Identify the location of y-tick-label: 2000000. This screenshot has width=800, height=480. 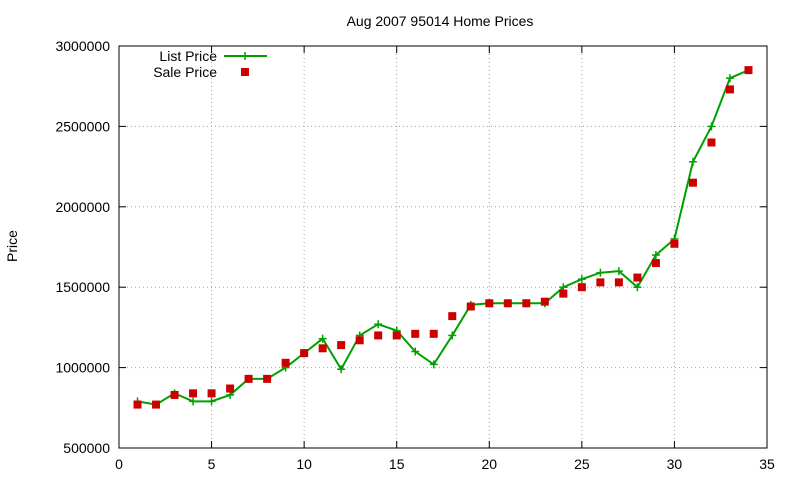
(82, 207).